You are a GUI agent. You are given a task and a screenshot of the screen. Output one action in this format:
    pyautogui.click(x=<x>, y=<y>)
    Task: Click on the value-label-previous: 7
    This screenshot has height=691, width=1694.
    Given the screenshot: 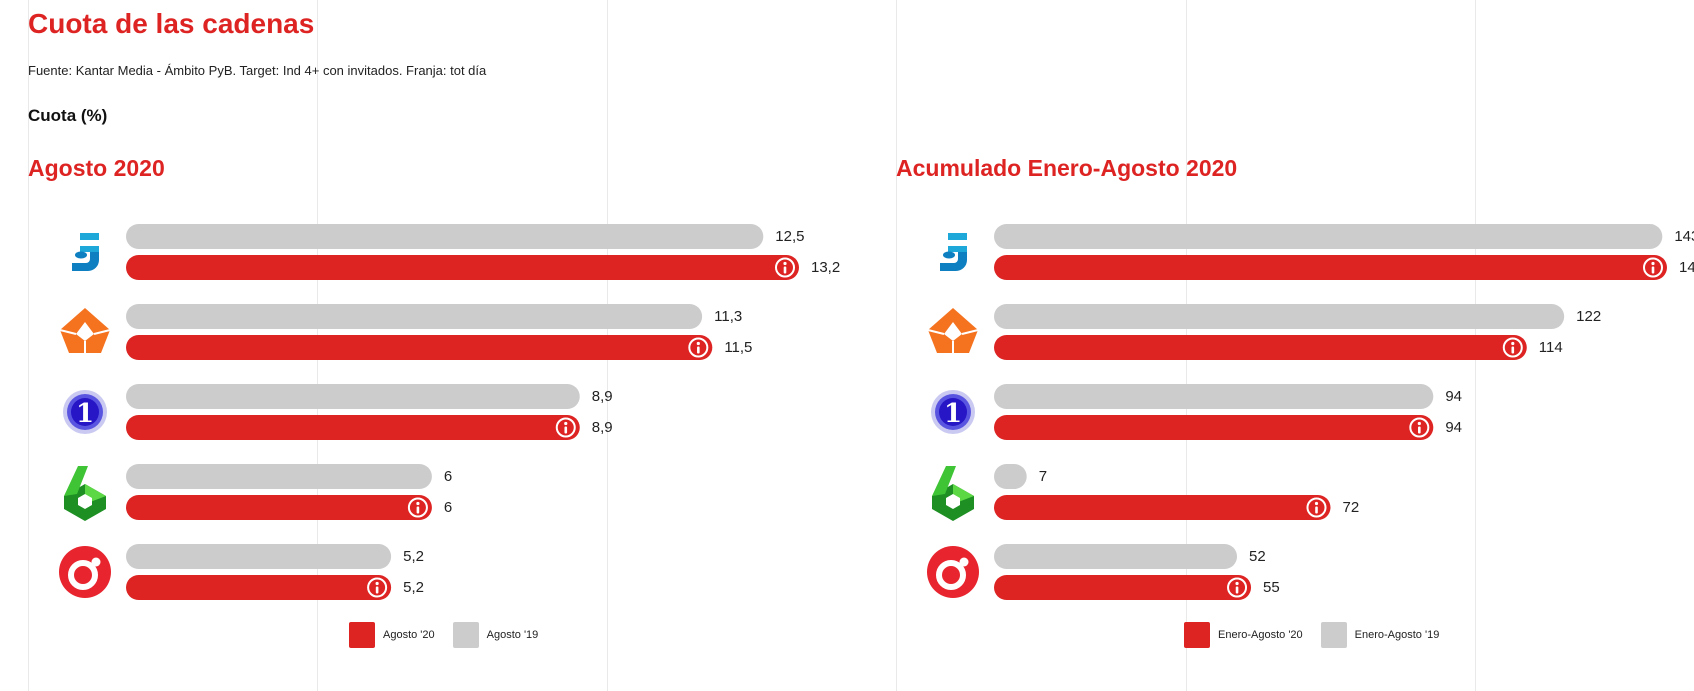 What is the action you would take?
    pyautogui.click(x=1043, y=476)
    